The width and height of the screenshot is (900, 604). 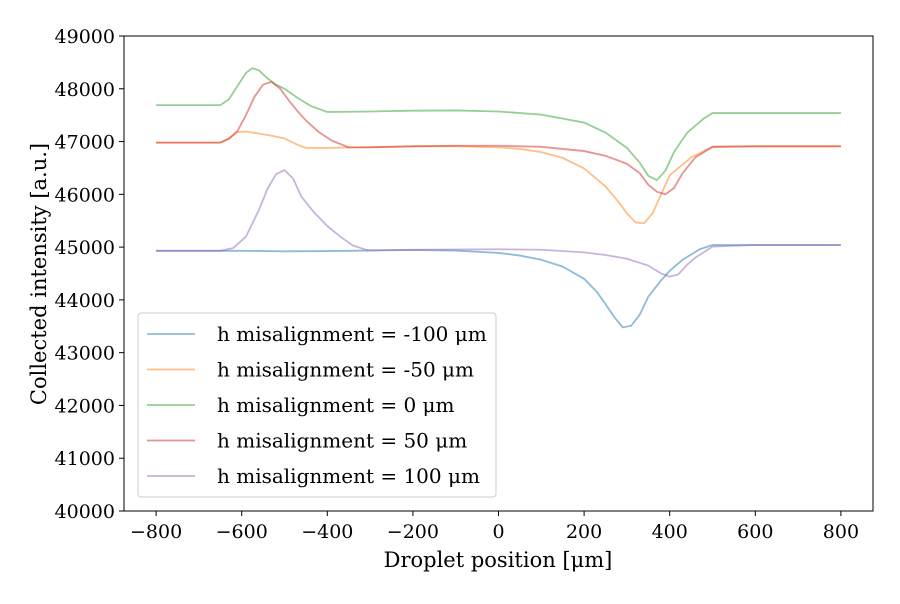 What do you see at coordinates (85, 354) in the screenshot?
I see `y-tick-label: 43000` at bounding box center [85, 354].